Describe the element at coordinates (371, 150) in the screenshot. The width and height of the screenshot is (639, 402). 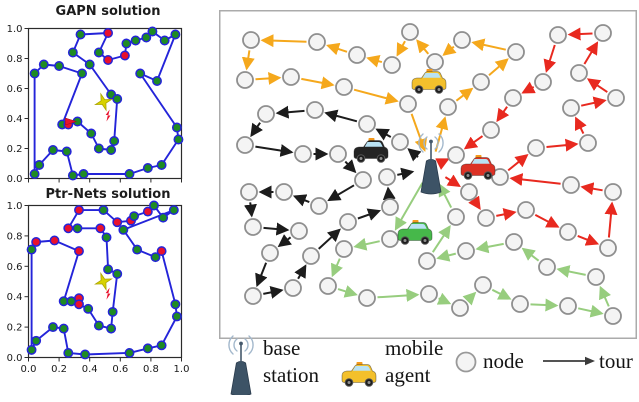
I see `mobile-agent-black-car` at that location.